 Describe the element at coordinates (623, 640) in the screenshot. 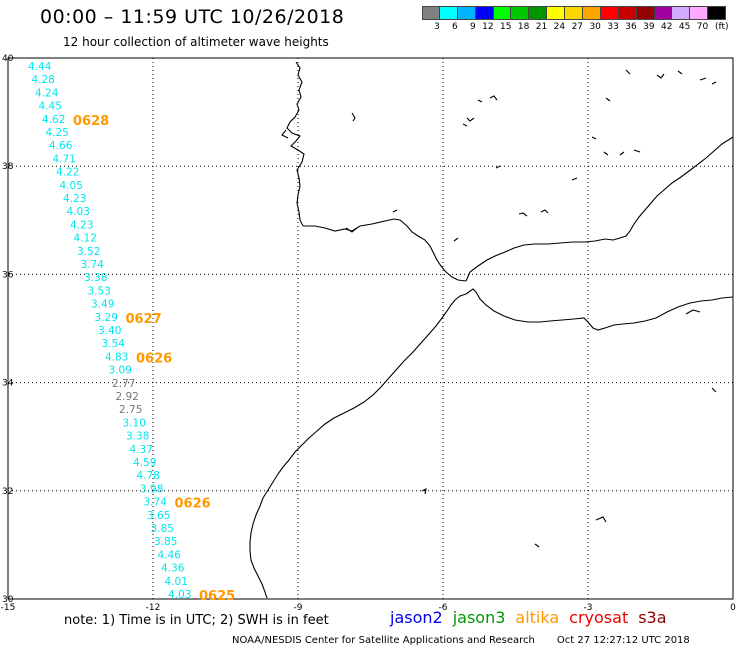

I see `generated-timestamp: Oct 27 12:27:12 UTC 2018` at that location.